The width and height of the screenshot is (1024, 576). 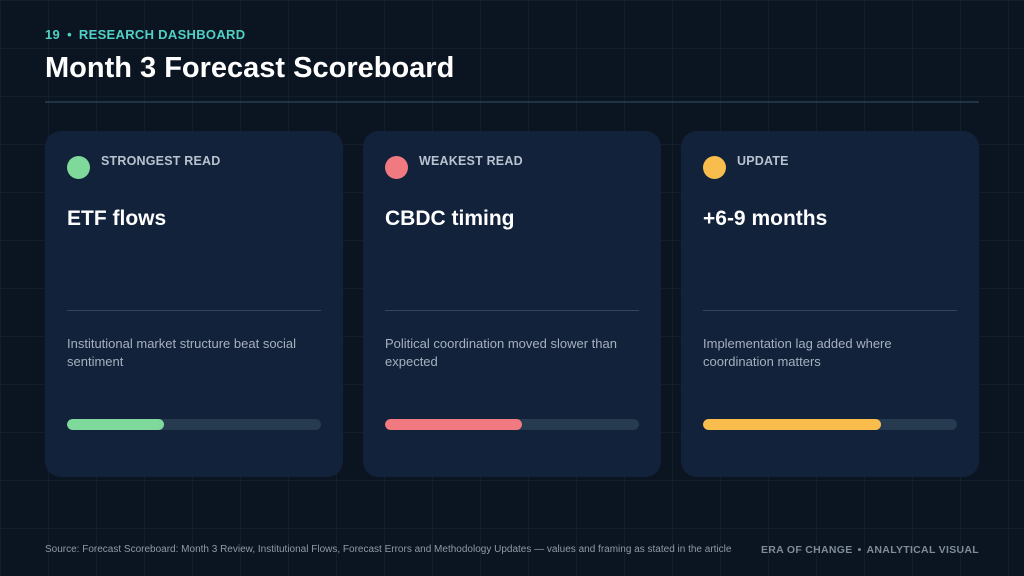 I want to click on brand-tag: ERA OF CHANGE • ANALYTICAL VISUAL, so click(x=870, y=550).